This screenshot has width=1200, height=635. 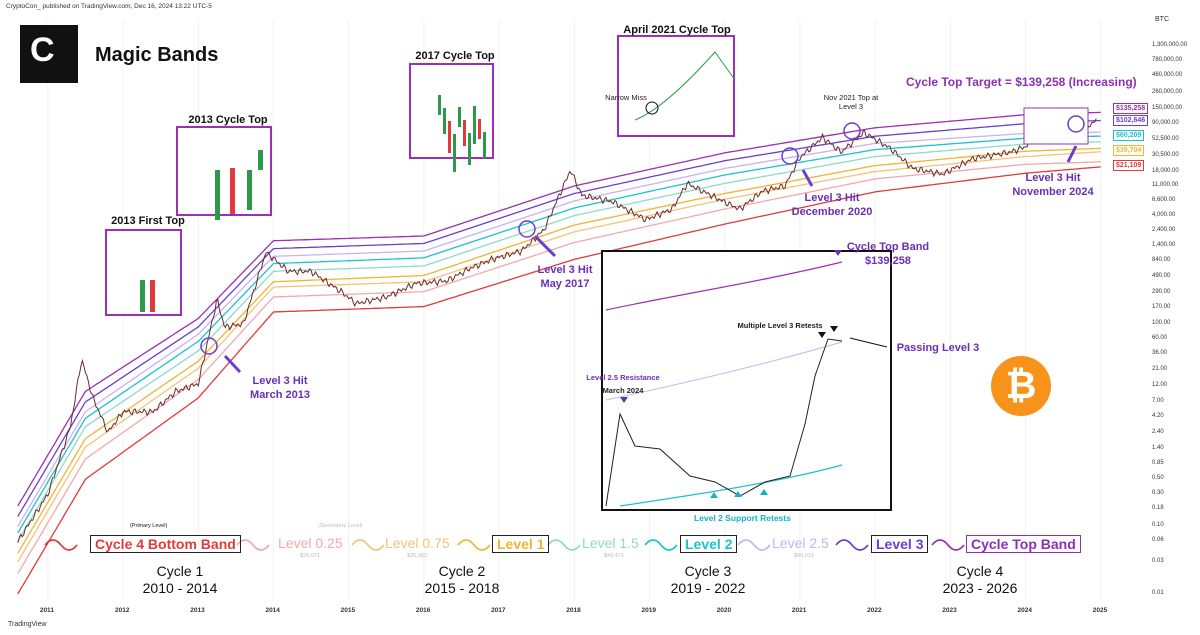 What do you see at coordinates (624, 400) in the screenshot?
I see `inset-arrow-icon` at bounding box center [624, 400].